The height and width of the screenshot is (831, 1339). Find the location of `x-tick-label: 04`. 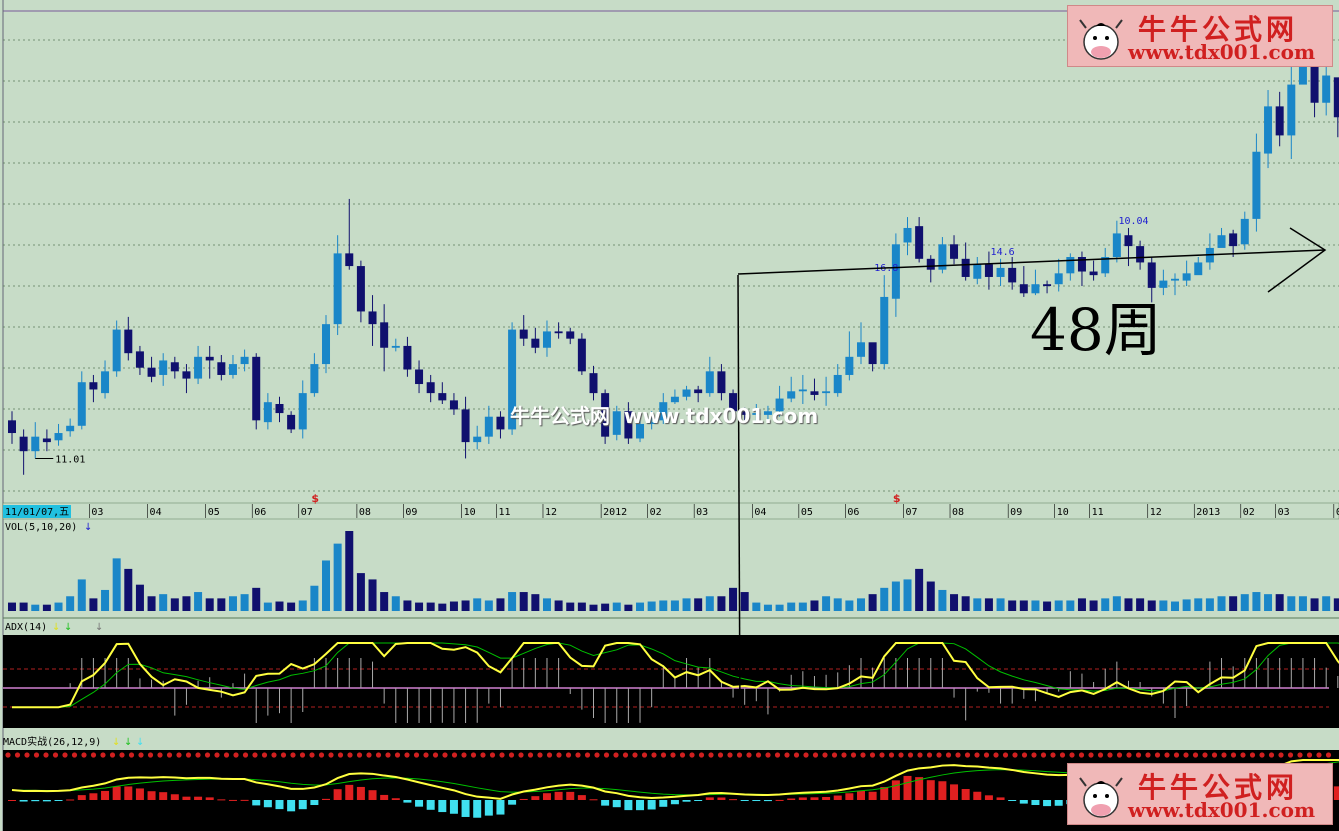

x-tick-label: 04 is located at coordinates (1337, 512).